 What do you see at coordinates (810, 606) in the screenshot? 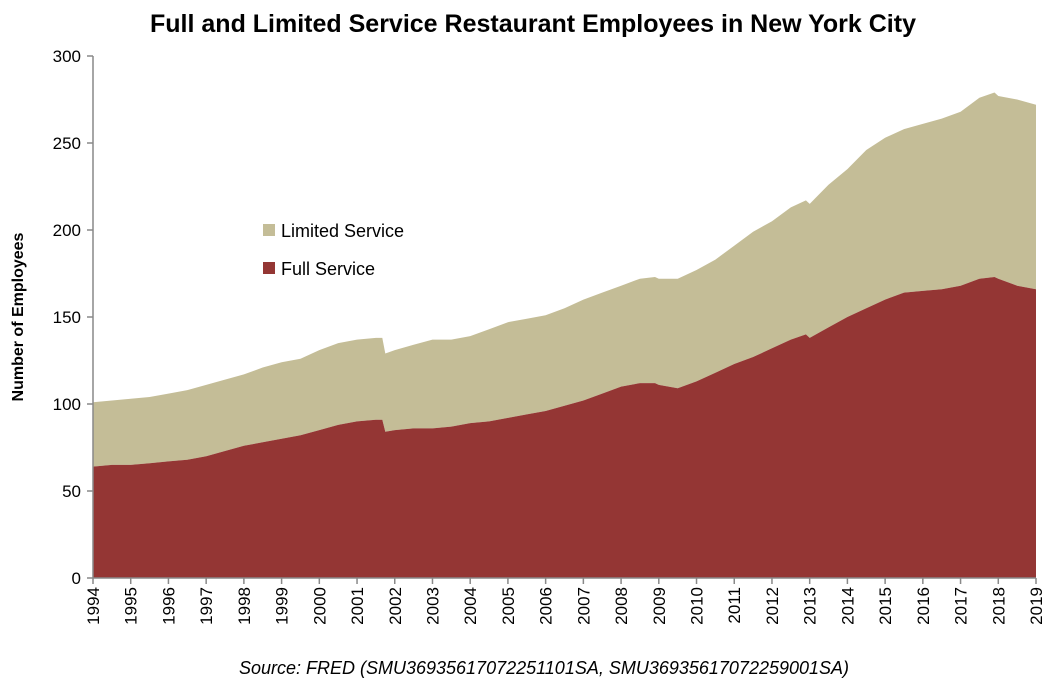
I see `x-tick-label: 2013` at bounding box center [810, 606].